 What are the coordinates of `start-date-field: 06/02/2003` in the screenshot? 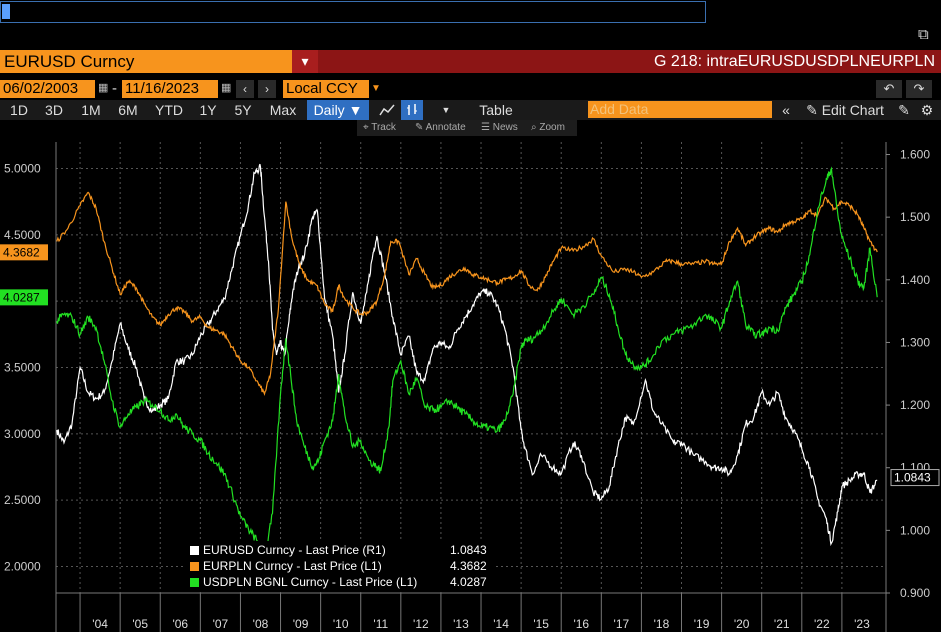 It's located at (47, 89).